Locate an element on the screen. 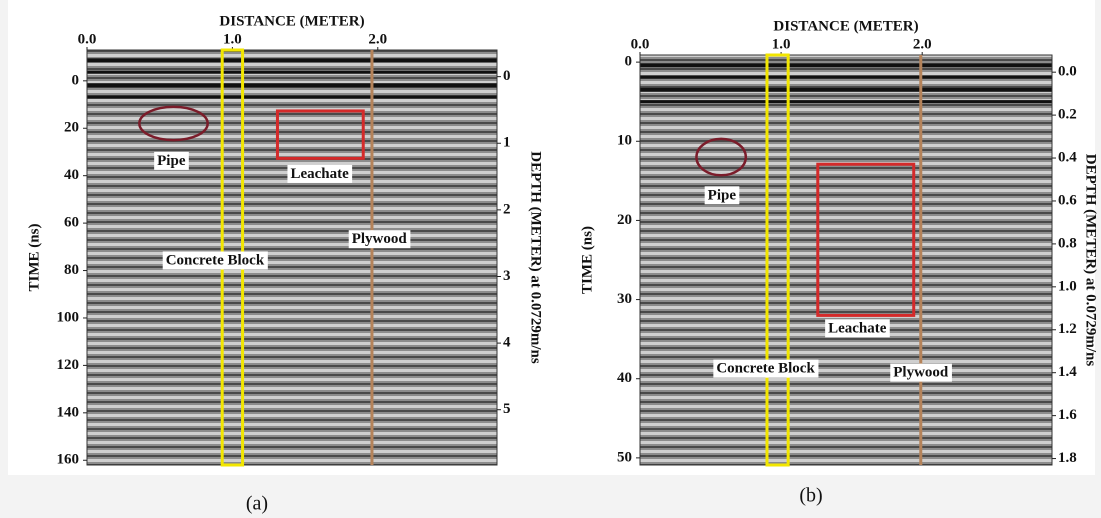 The height and width of the screenshot is (518, 1101). y-tick-label: 100 is located at coordinates (68, 317).